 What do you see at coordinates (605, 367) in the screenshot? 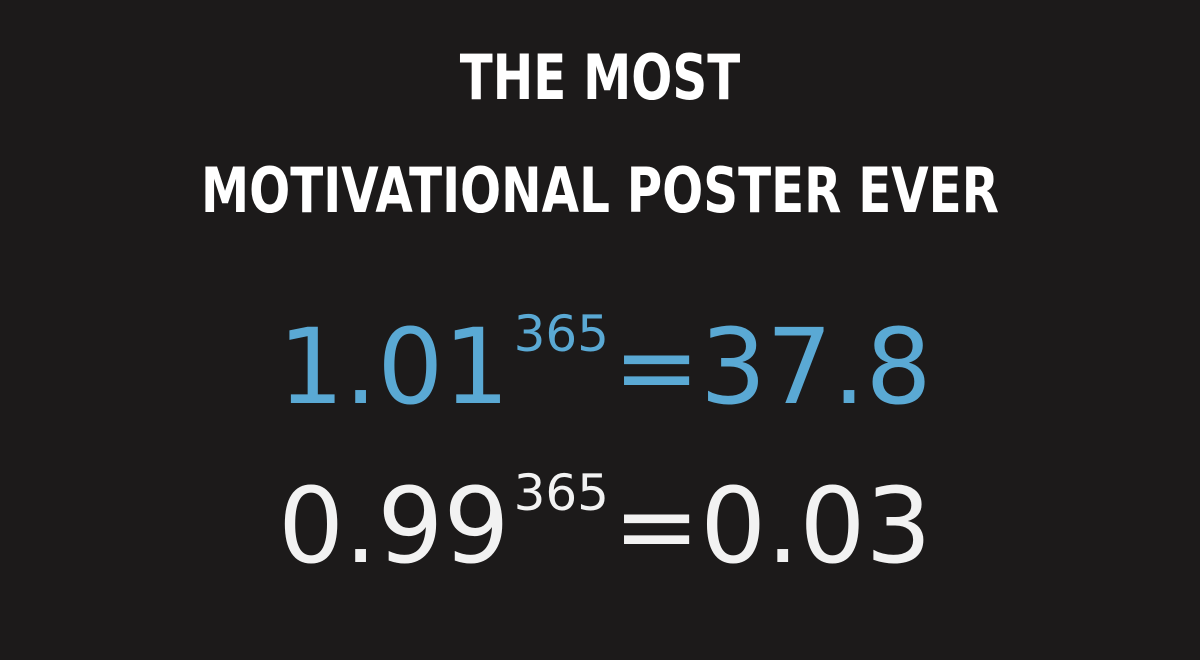
I see `growth-equation: 1.01365=37.8` at bounding box center [605, 367].